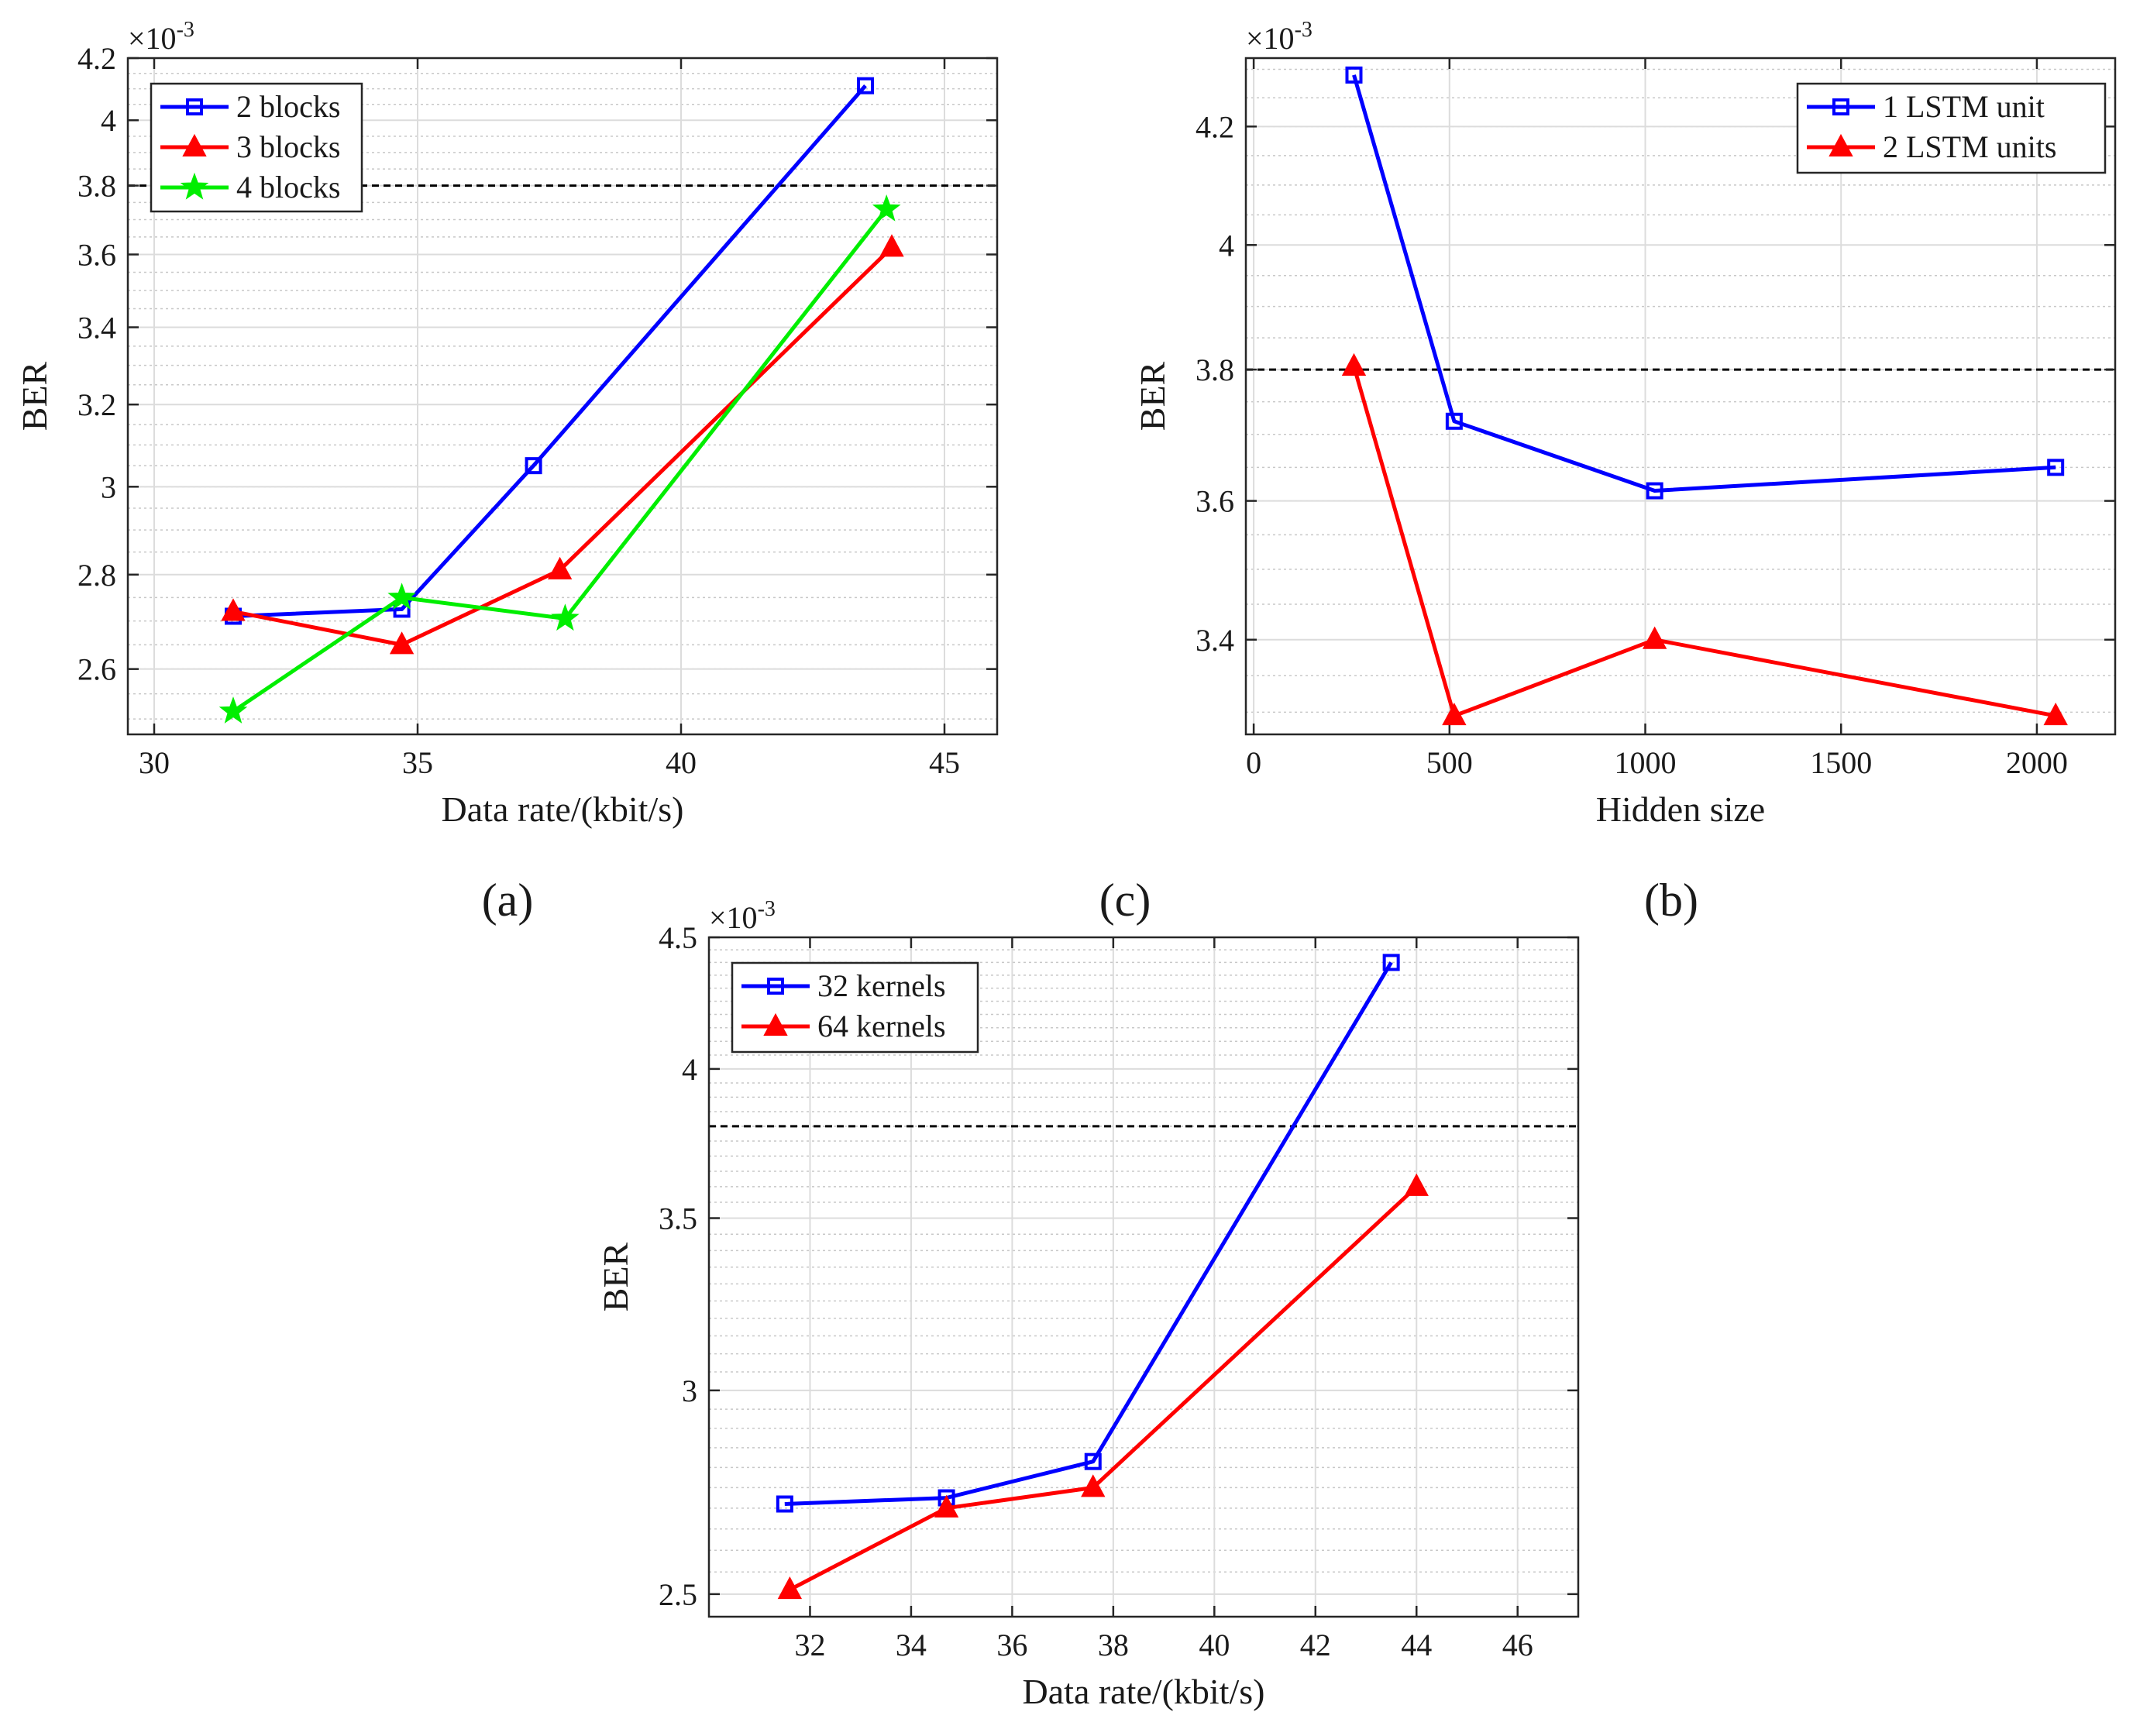 This screenshot has height=1736, width=2133. What do you see at coordinates (1841, 762) in the screenshot?
I see `x-tick-label: 1500` at bounding box center [1841, 762].